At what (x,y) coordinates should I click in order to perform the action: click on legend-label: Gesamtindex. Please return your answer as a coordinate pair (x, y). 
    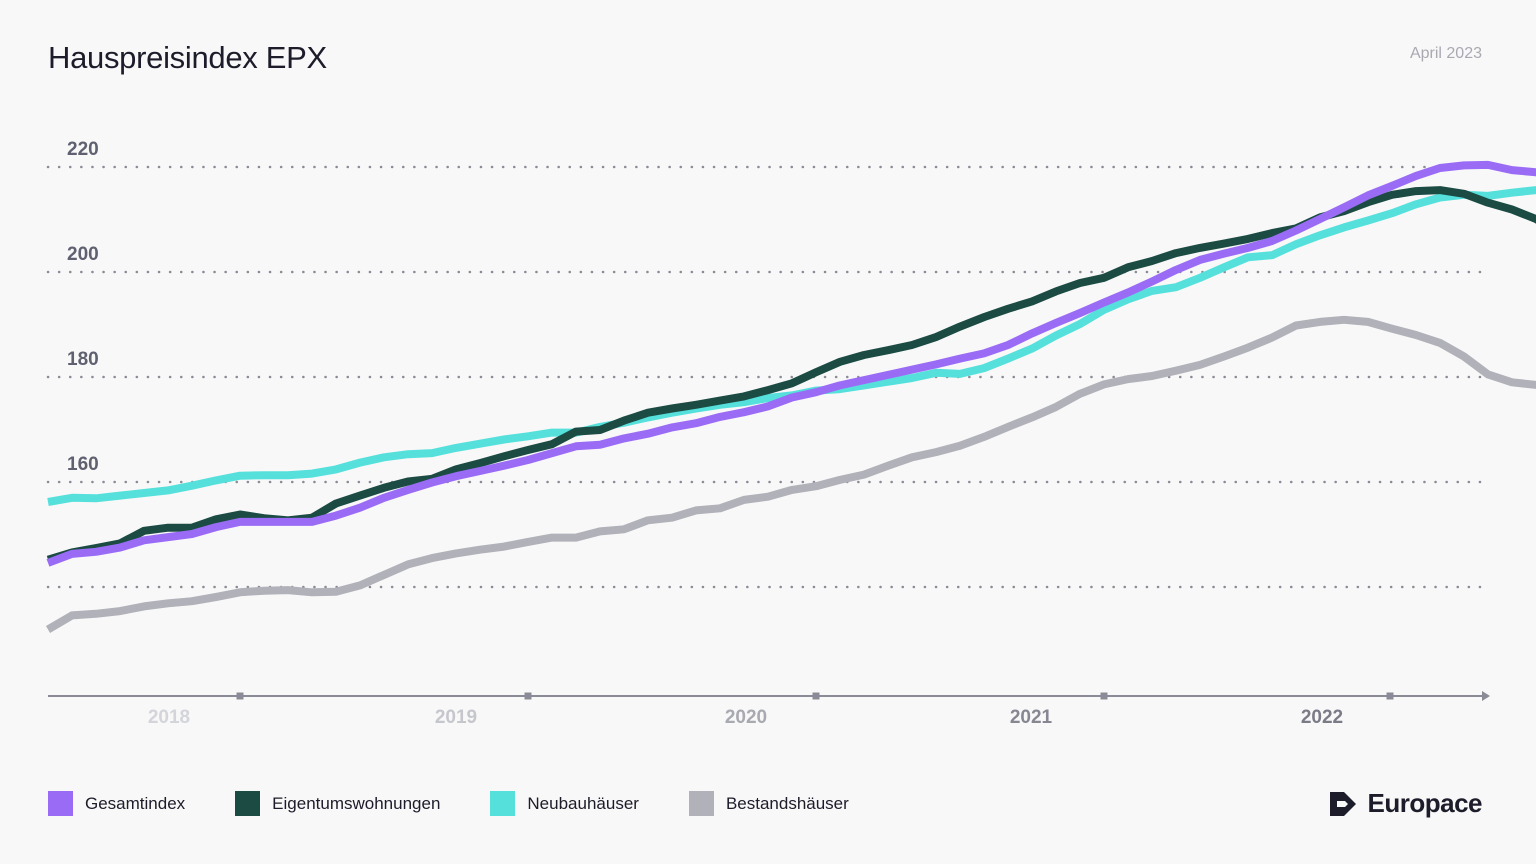
    Looking at the image, I should click on (135, 803).